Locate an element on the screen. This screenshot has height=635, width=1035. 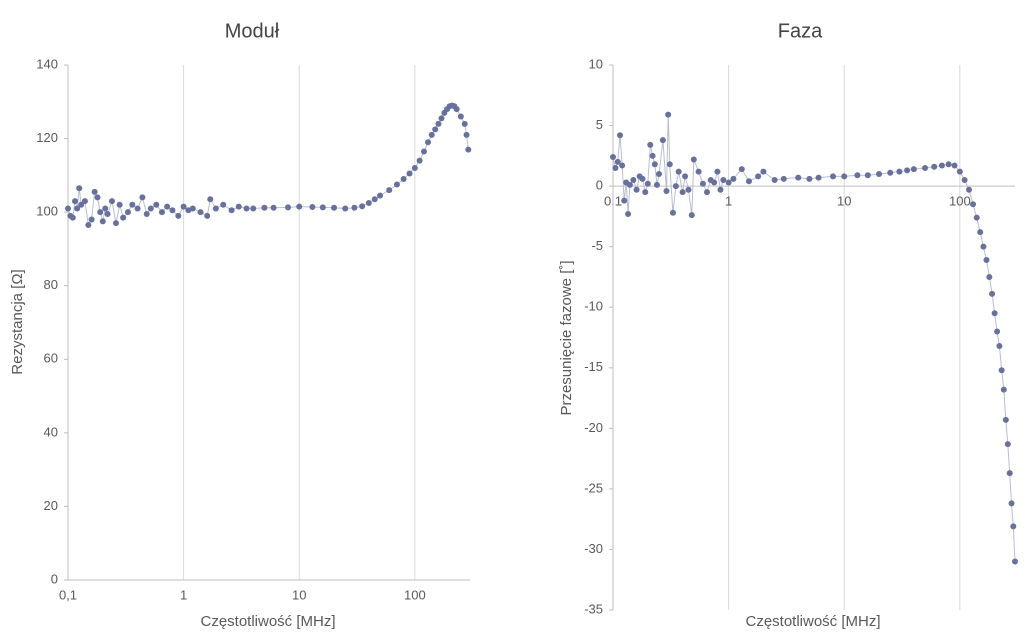
y-tick-label: 100 is located at coordinates (47, 211).